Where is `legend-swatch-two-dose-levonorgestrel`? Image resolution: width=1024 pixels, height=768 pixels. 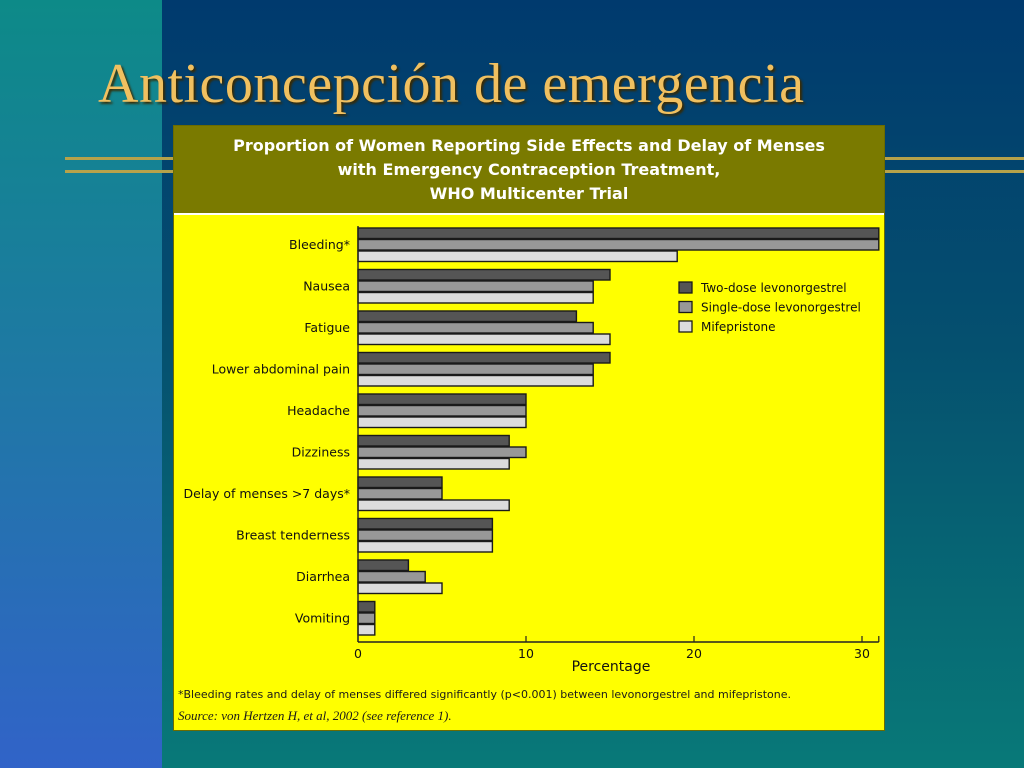 legend-swatch-two-dose-levonorgestrel is located at coordinates (685, 287).